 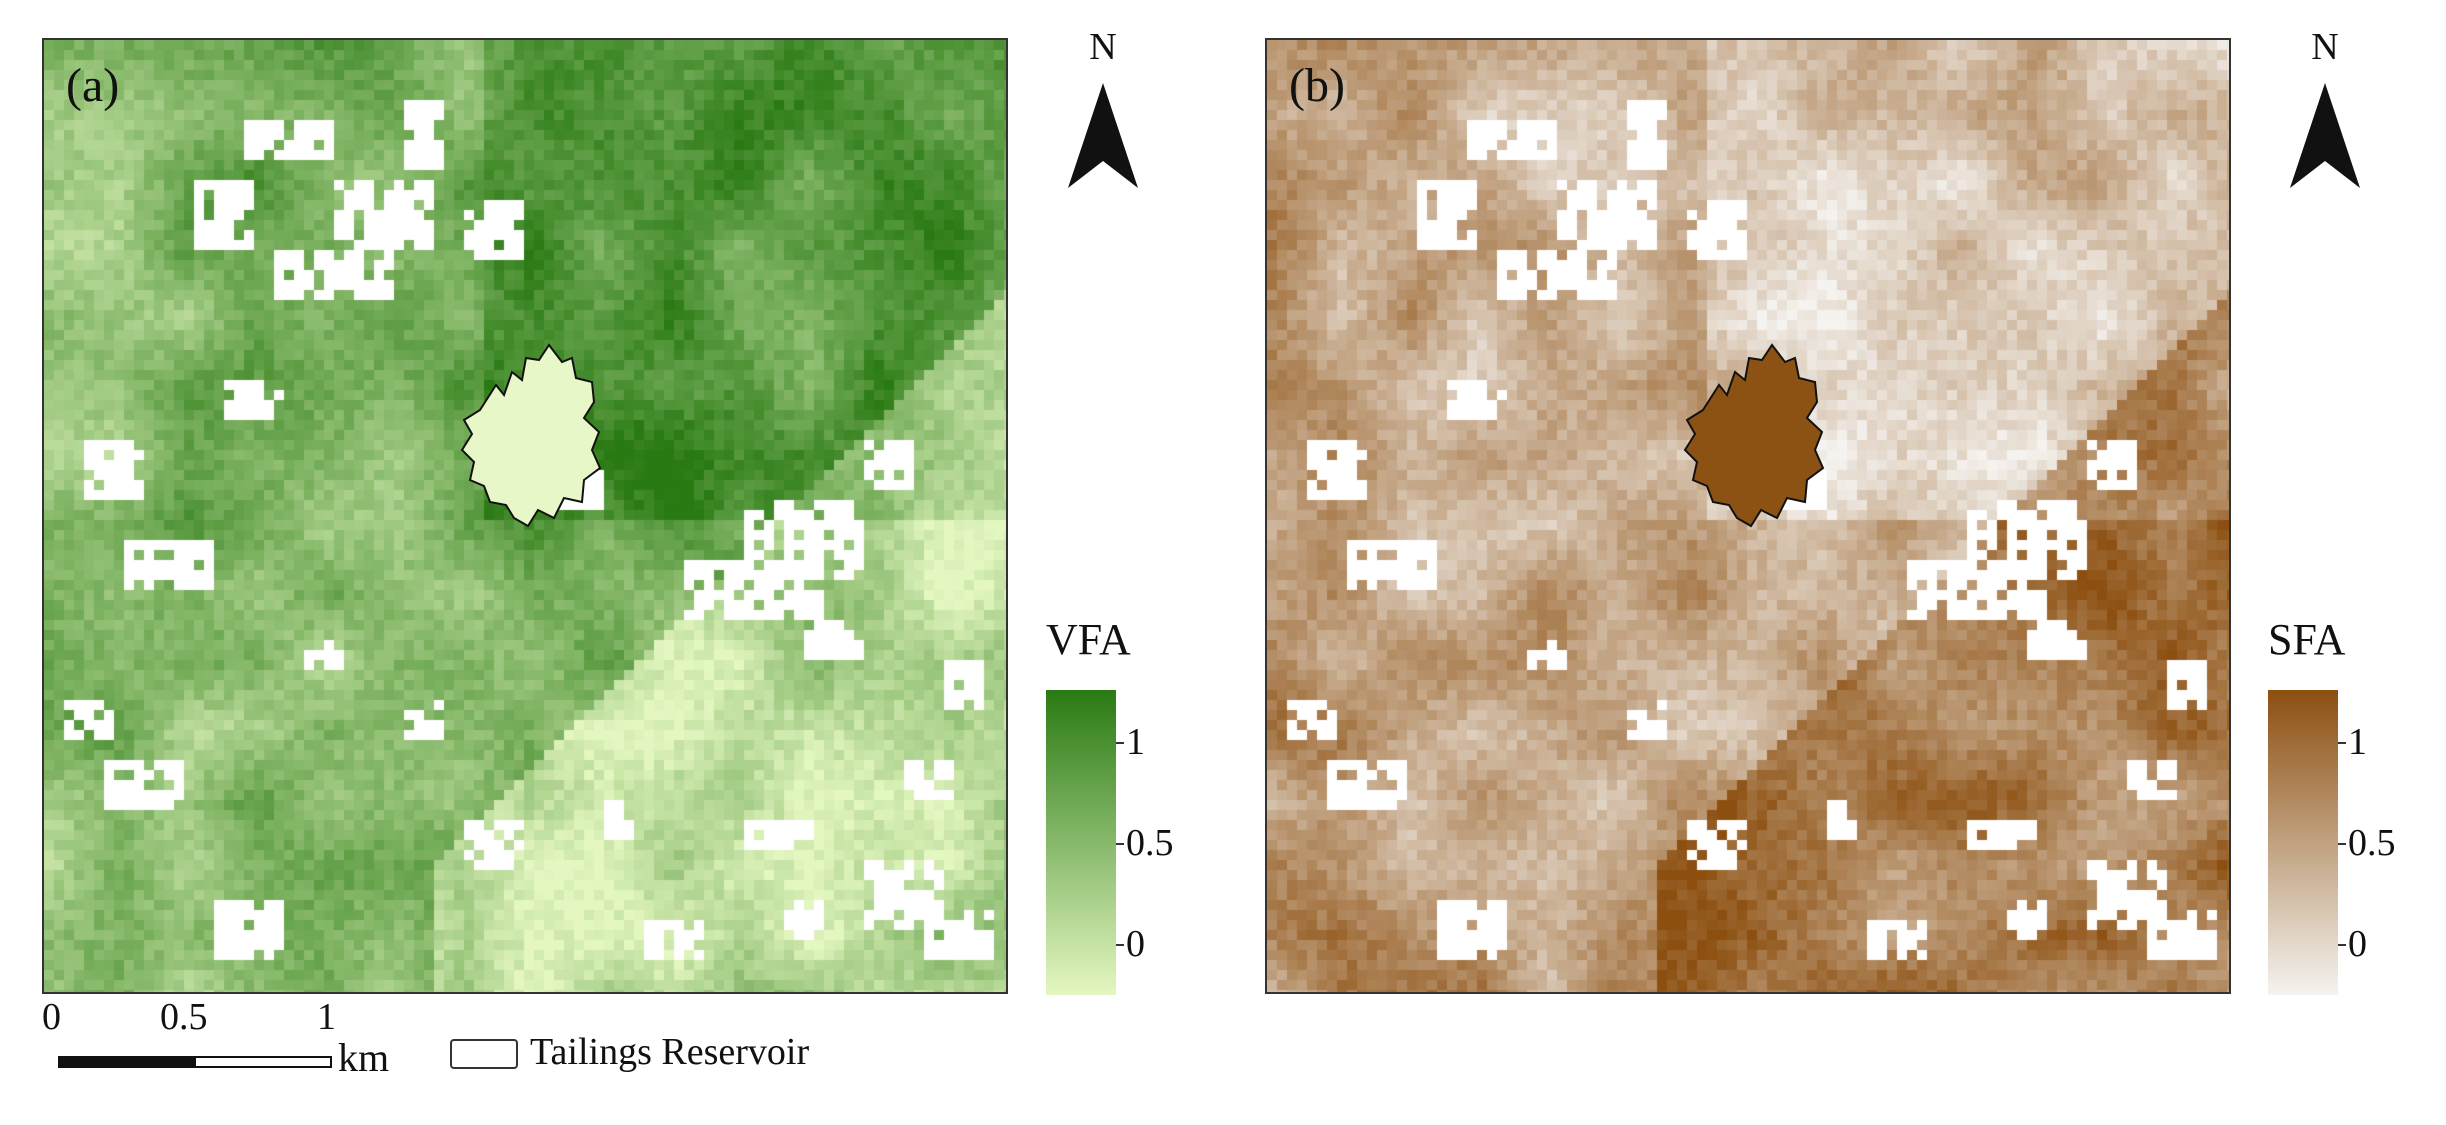 What do you see at coordinates (127, 1062) in the screenshot?
I see `scale-segment-black` at bounding box center [127, 1062].